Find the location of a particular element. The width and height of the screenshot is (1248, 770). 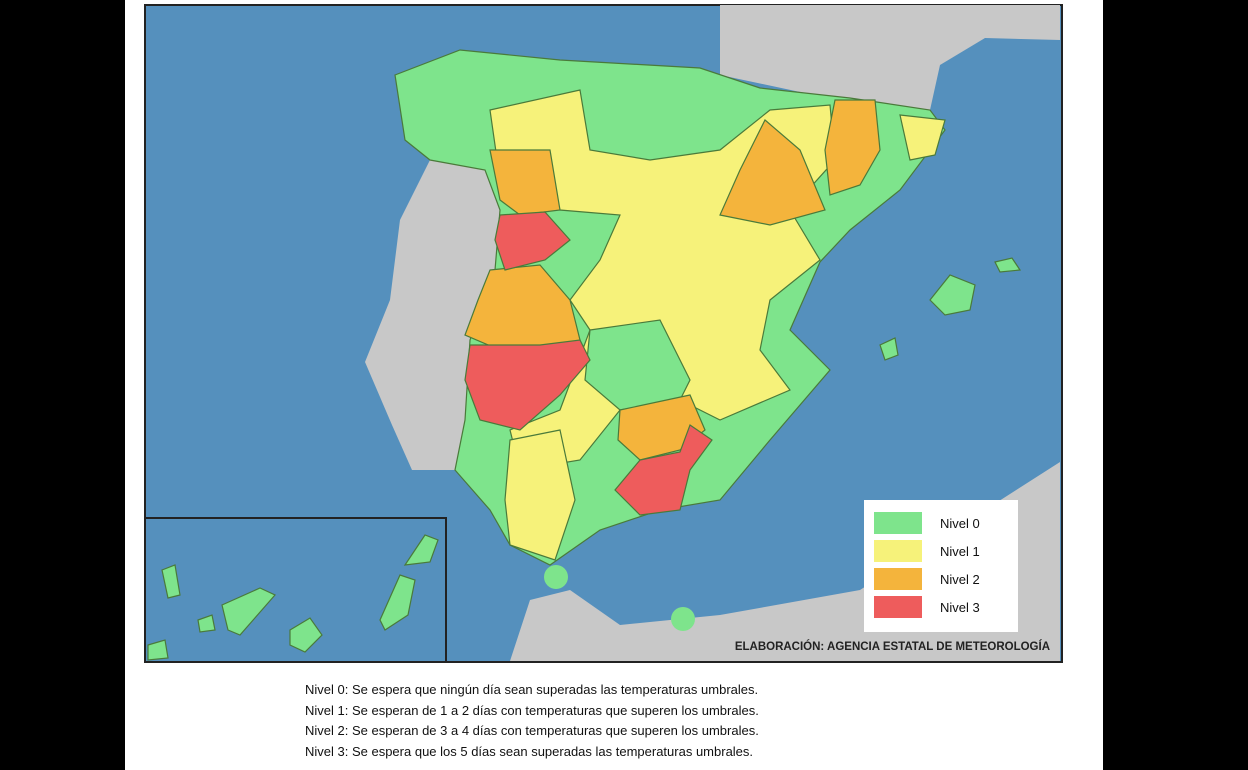

zone-2b is located at coordinates (772, 172).